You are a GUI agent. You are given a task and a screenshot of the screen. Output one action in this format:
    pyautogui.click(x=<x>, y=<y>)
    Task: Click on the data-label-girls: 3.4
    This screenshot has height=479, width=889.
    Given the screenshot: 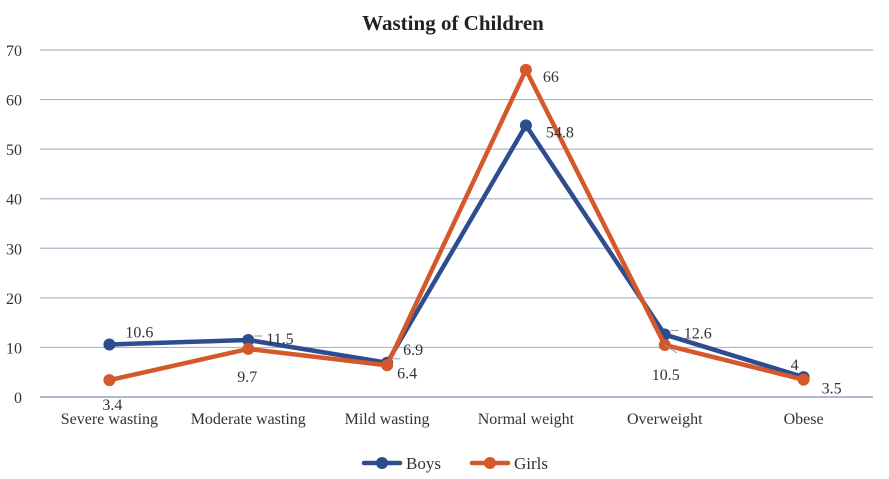 What is the action you would take?
    pyautogui.click(x=112, y=405)
    